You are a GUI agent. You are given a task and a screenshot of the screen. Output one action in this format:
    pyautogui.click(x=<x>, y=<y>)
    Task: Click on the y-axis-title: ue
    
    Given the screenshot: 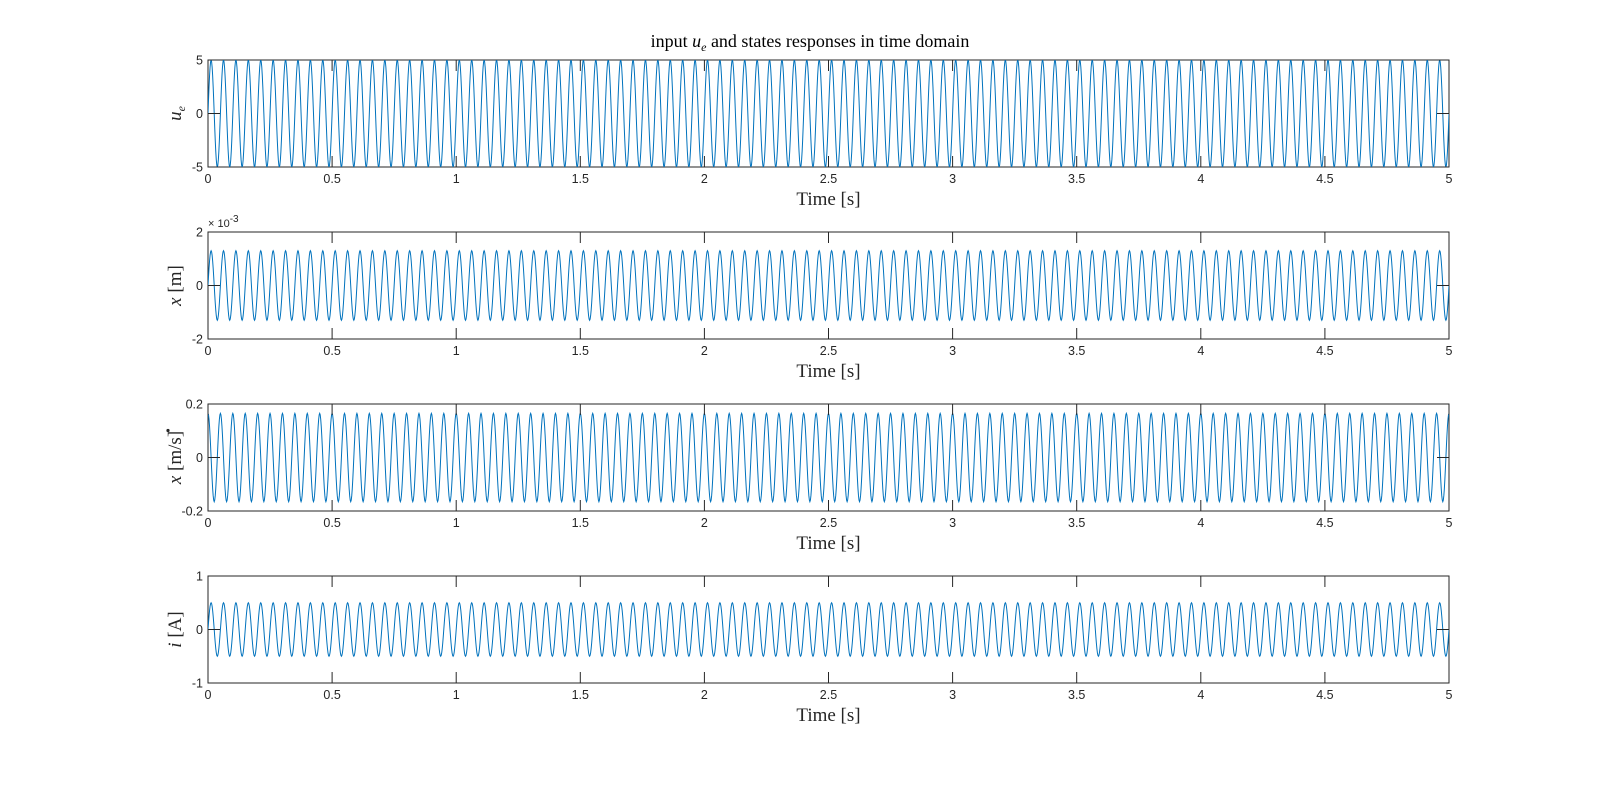 What is the action you would take?
    pyautogui.click(x=176, y=113)
    